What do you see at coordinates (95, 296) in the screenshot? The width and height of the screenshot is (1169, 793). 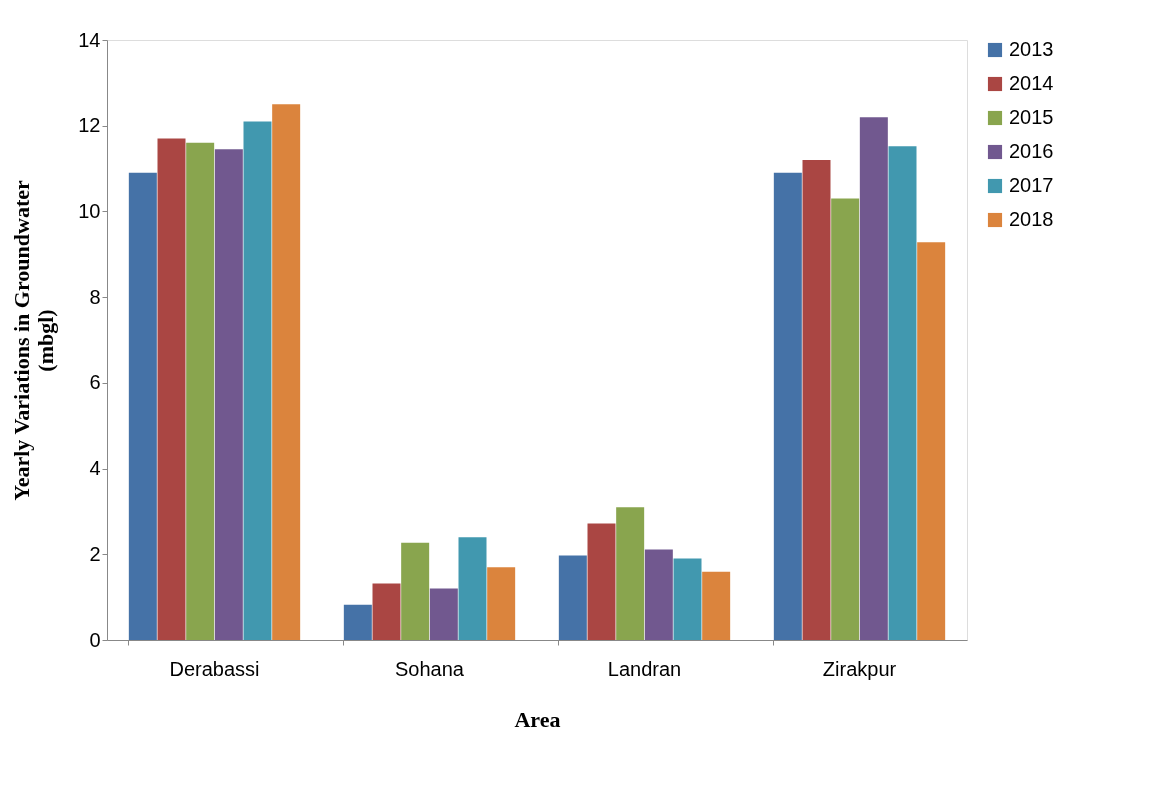 I see `y-tick-label: 8` at bounding box center [95, 296].